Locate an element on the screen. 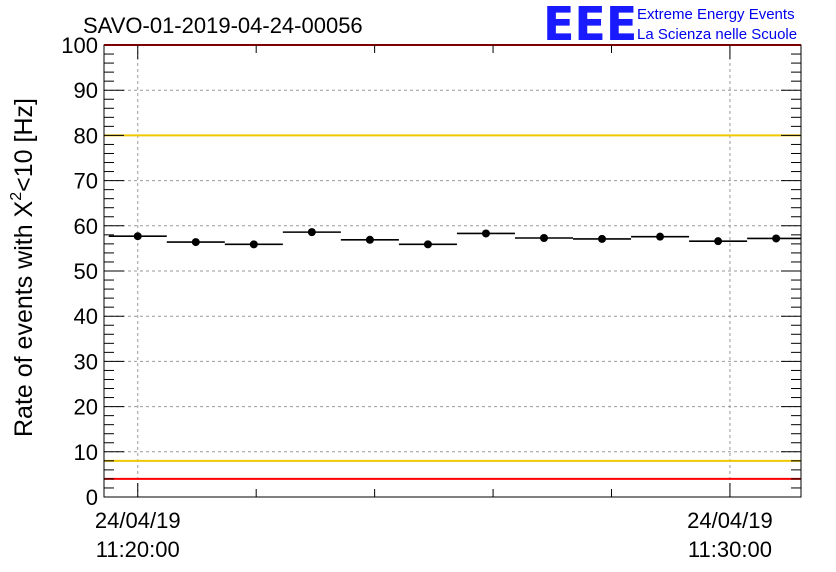  eee-logo-line2: La Scienza nelle Scuole is located at coordinates (717, 34).